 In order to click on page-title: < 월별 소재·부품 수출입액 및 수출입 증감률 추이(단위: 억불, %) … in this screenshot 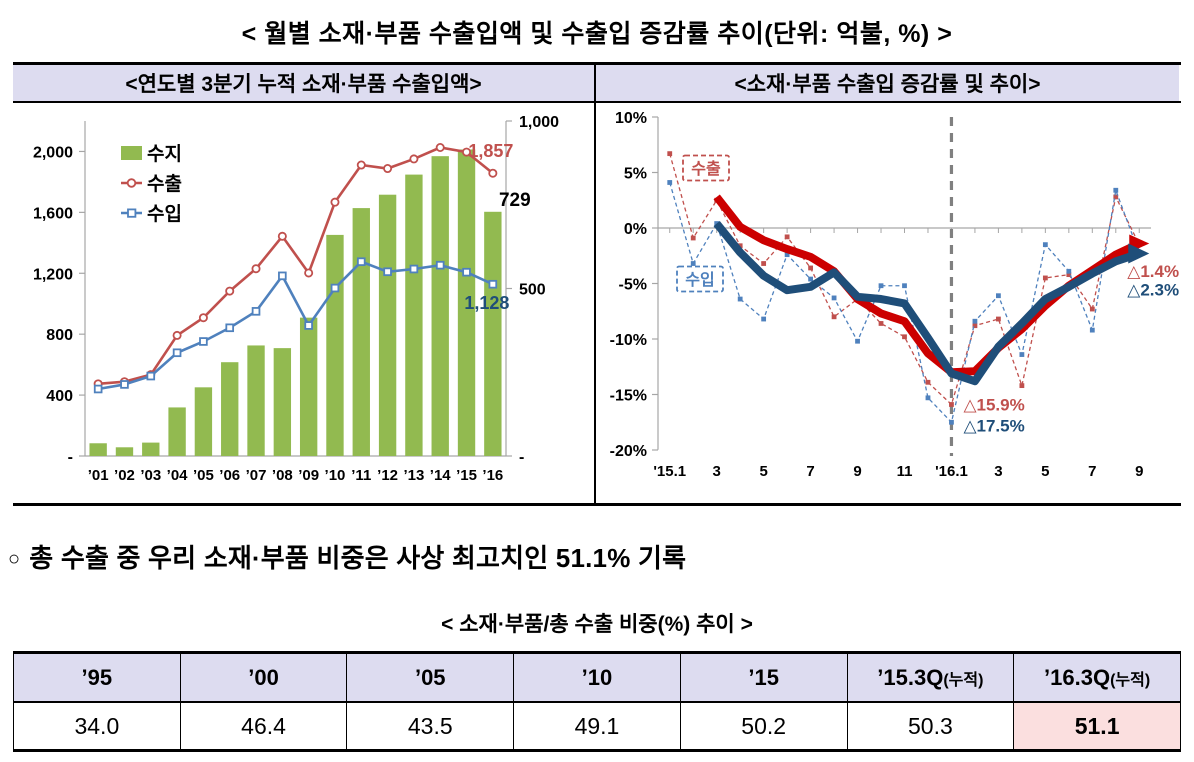, I will do `click(597, 34)`.